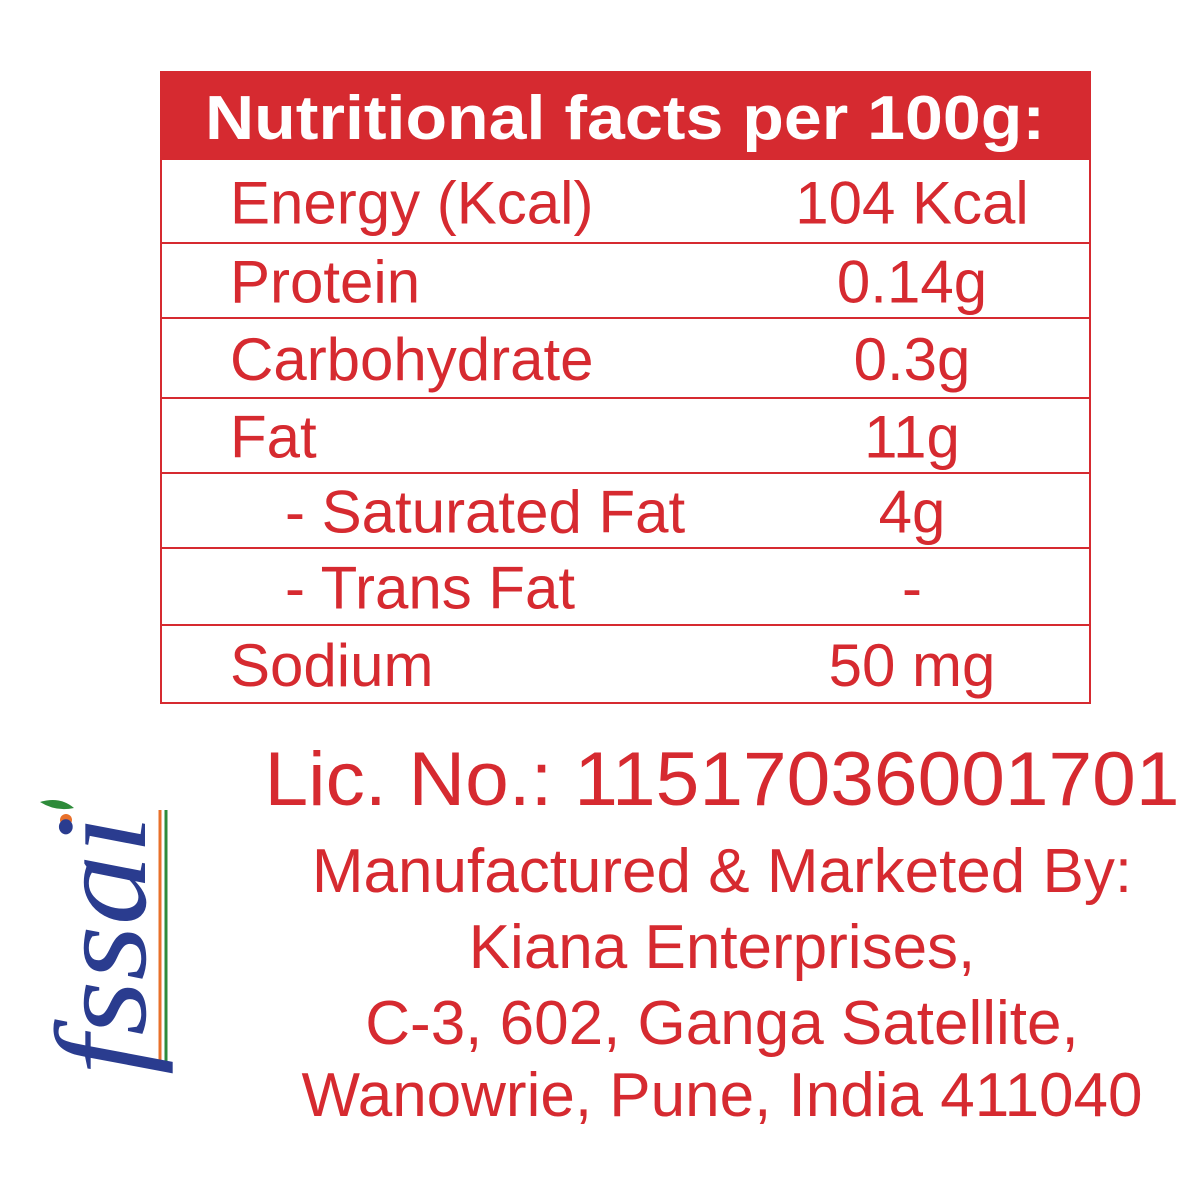 The height and width of the screenshot is (1200, 1200). I want to click on nutrient-name: Energy (Kcal), so click(411, 203).